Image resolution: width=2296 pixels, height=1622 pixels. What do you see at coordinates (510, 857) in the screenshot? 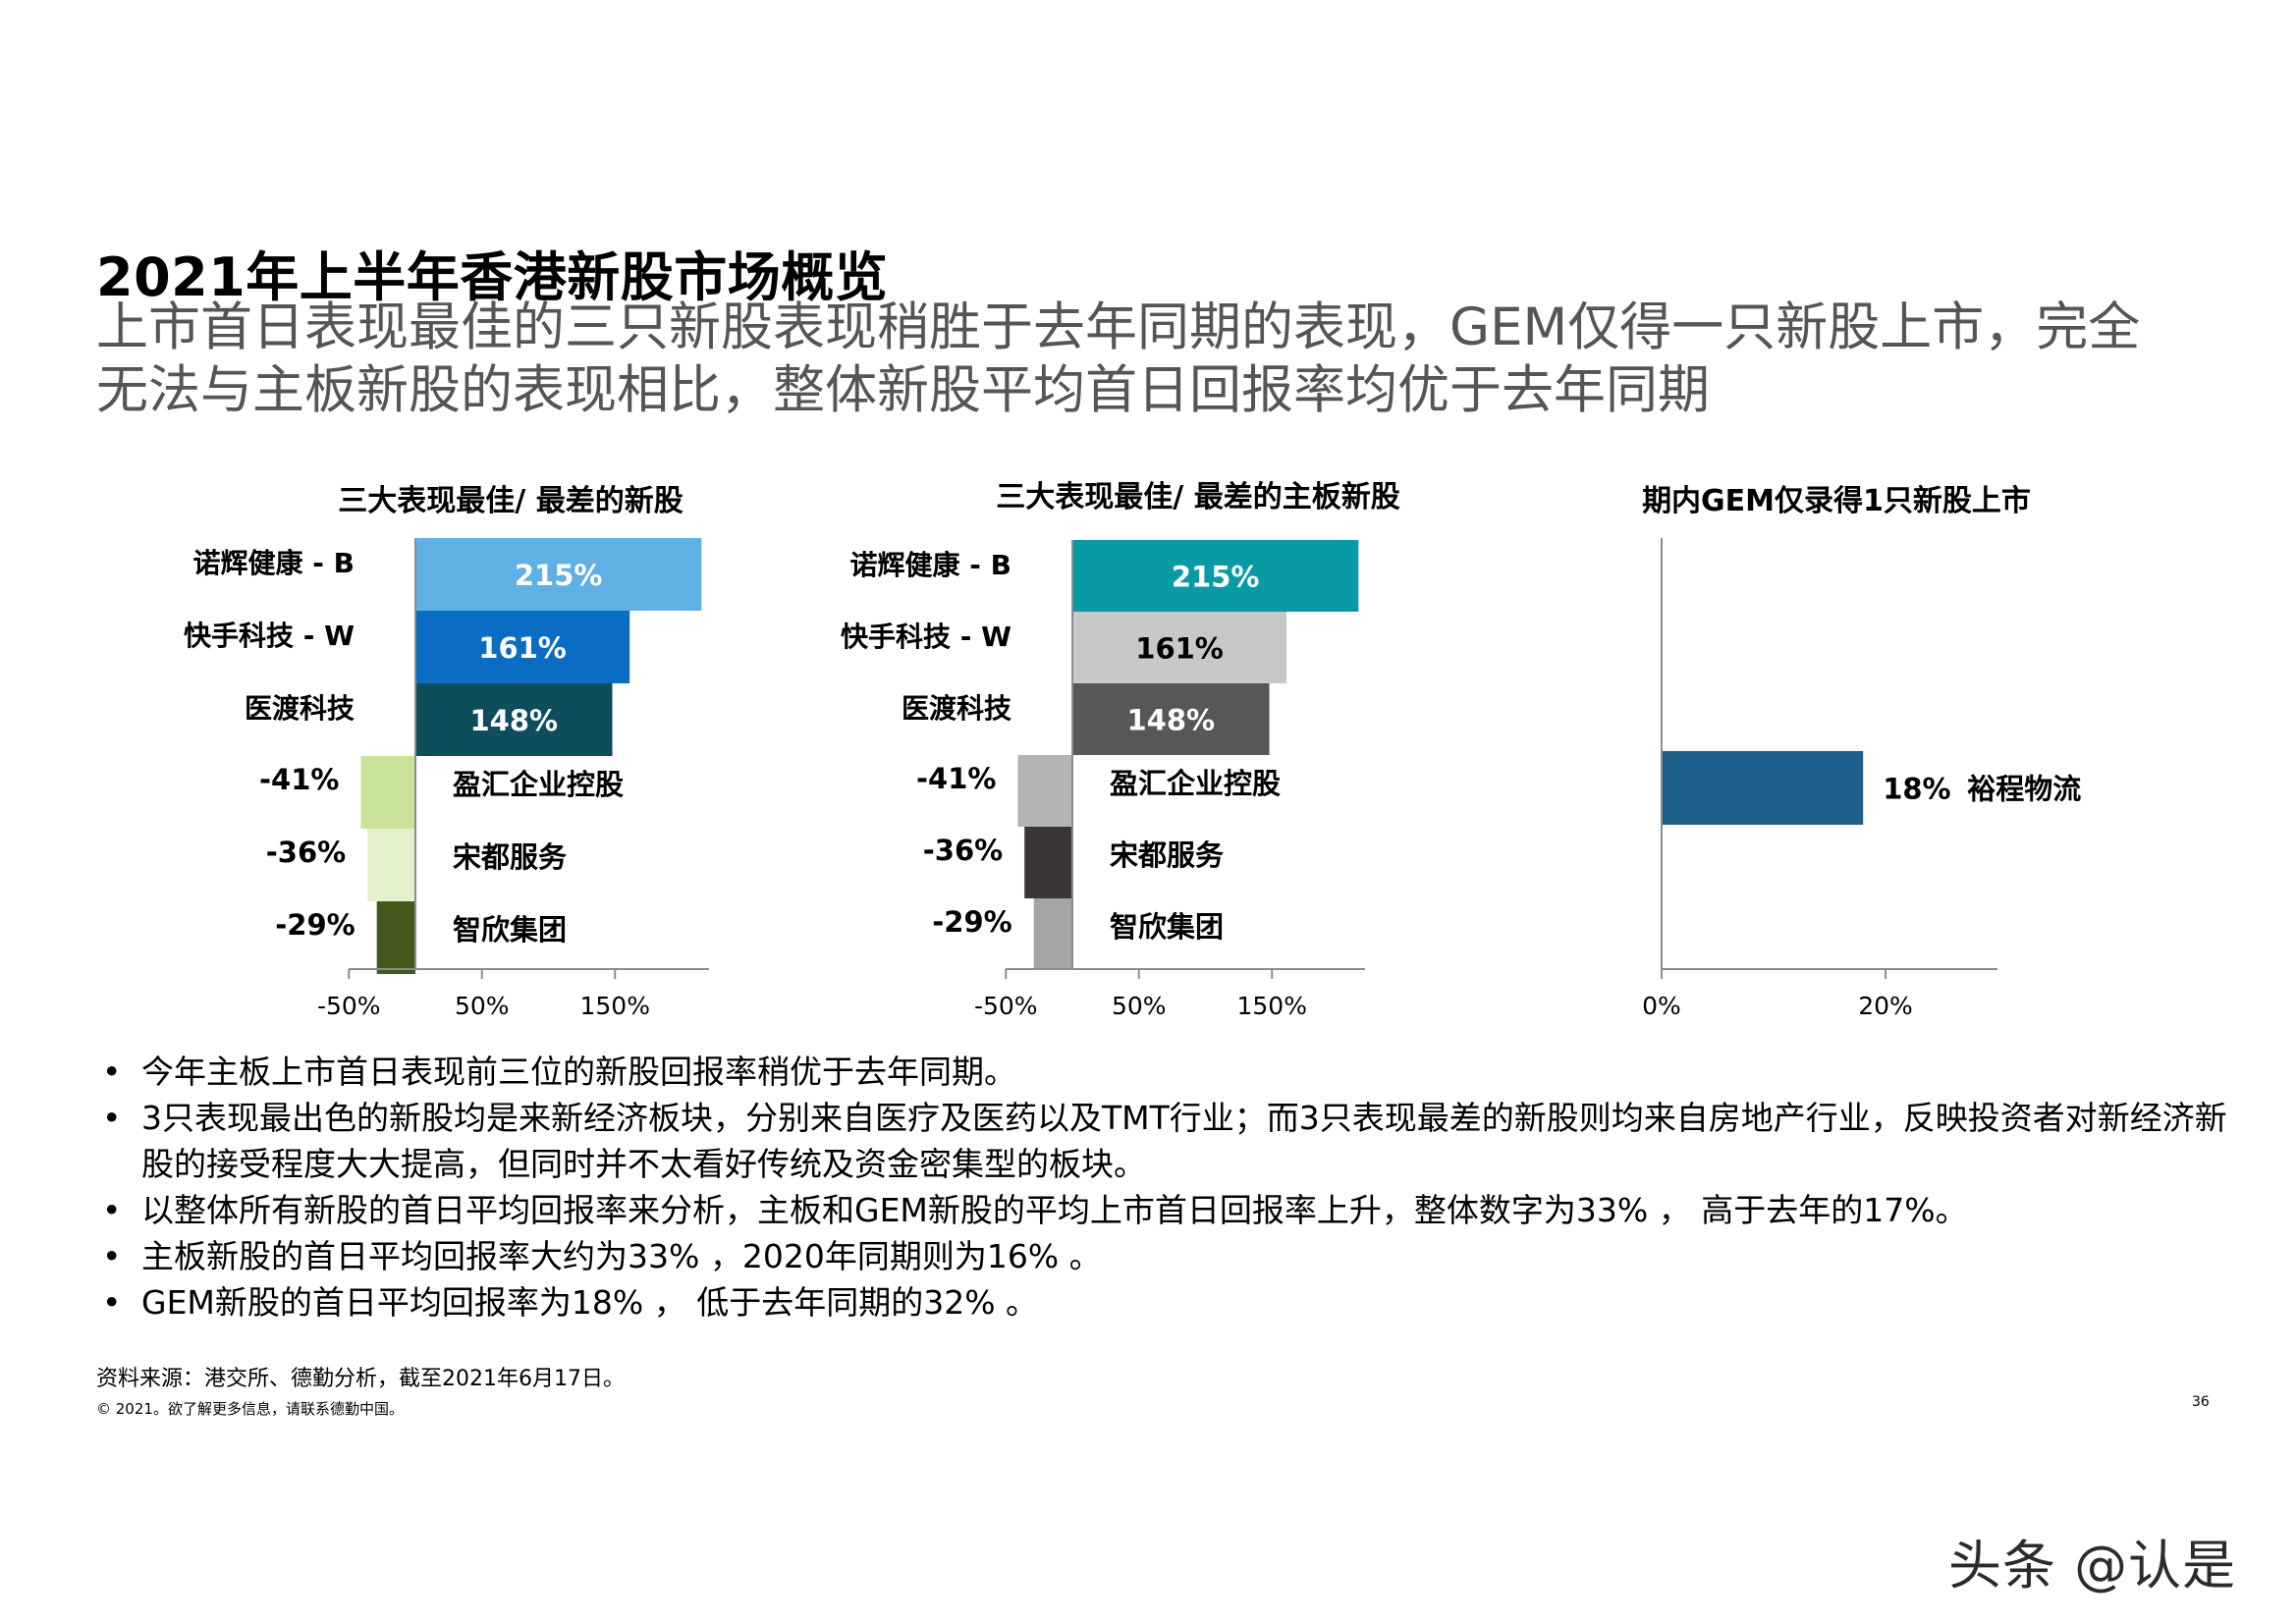
I see `chart-1-category-label: 宋都服务` at bounding box center [510, 857].